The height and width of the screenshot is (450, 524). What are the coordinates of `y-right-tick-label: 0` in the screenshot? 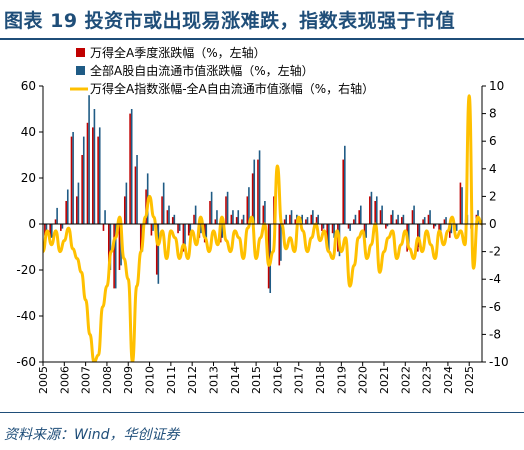 It's located at (493, 224).